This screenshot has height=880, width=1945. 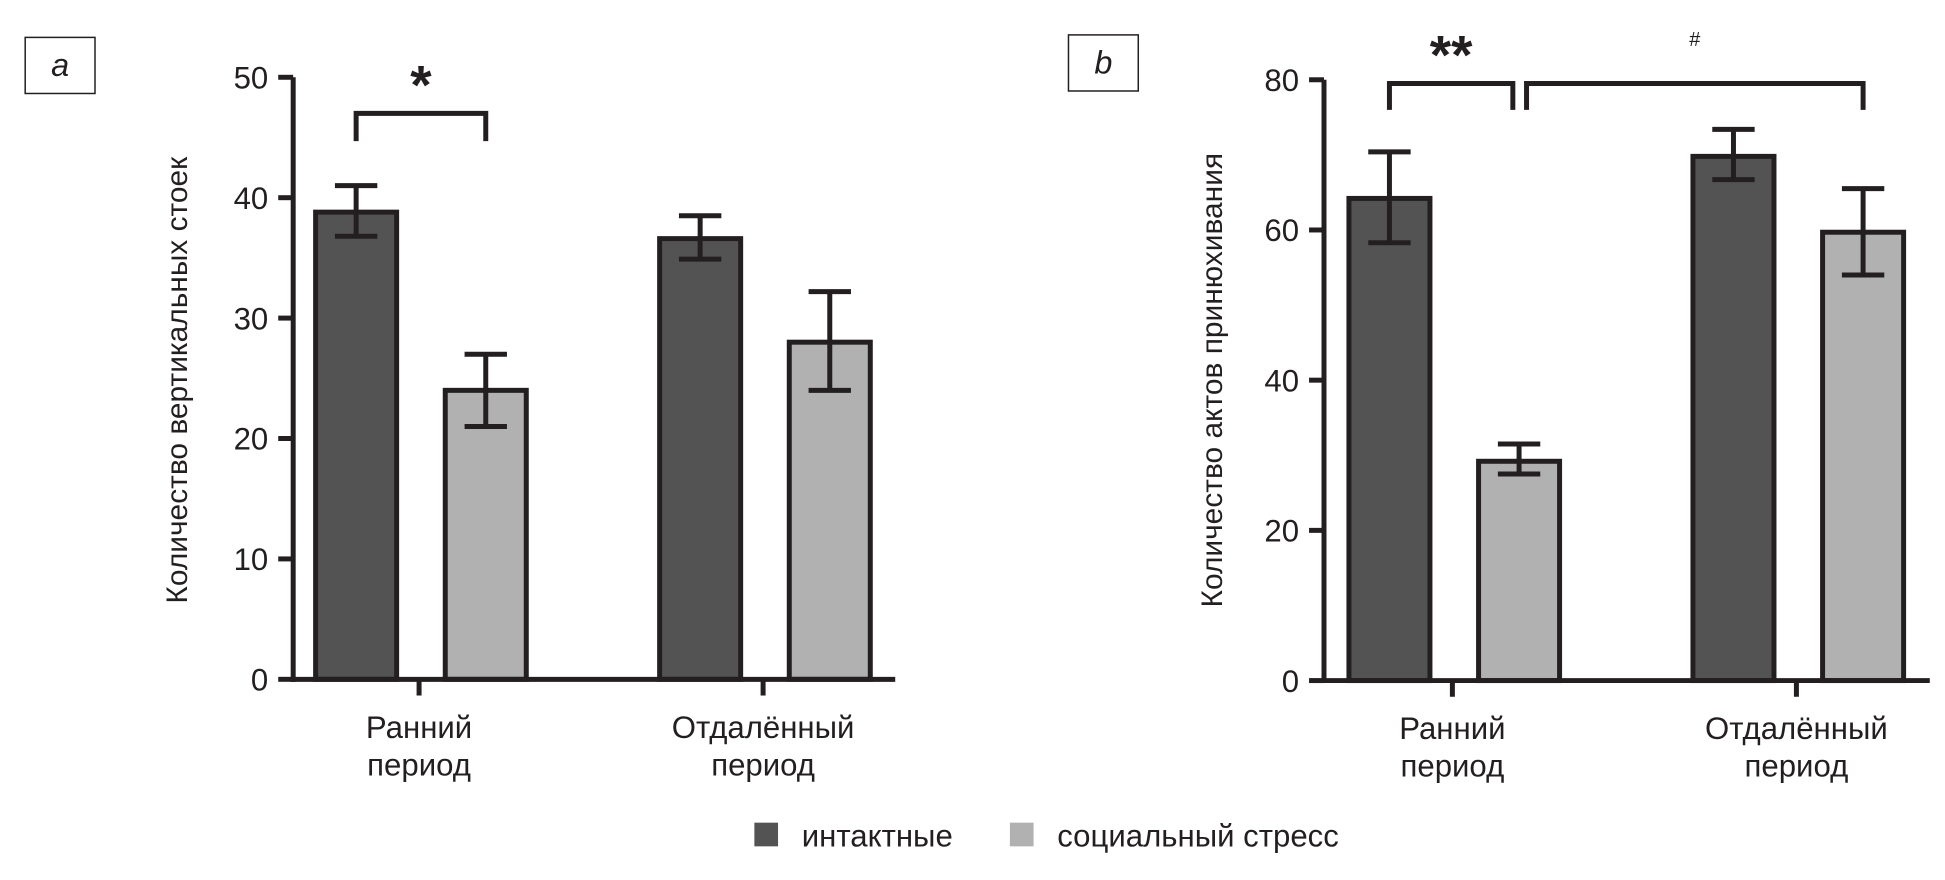 What do you see at coordinates (1021, 834) in the screenshot?
I see `legend-swatch-stress` at bounding box center [1021, 834].